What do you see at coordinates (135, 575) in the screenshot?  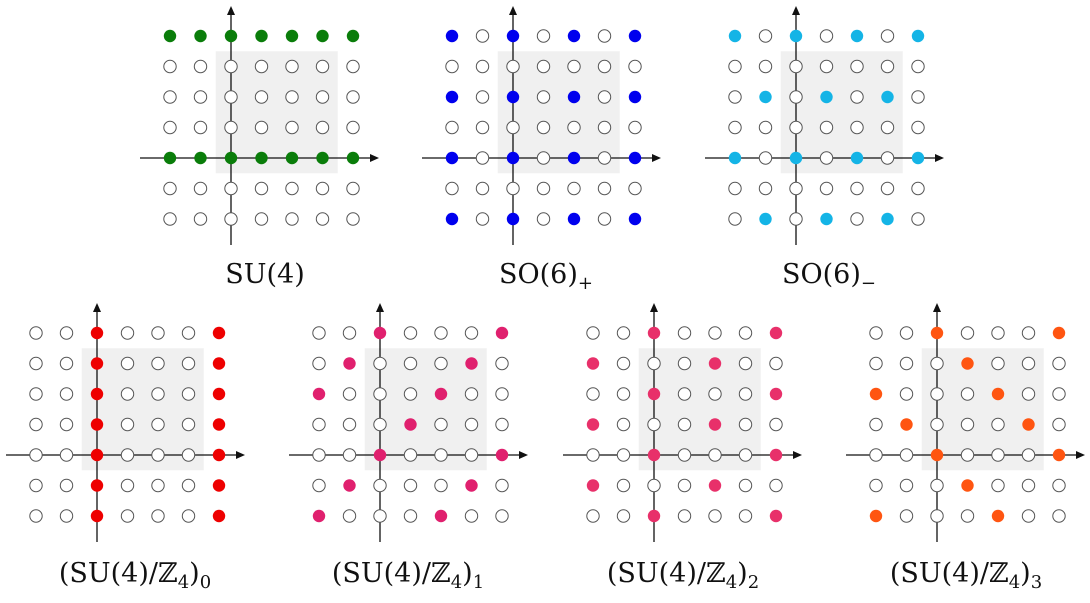 I see `panel-label: (SU(4)/ℤ4)0` at bounding box center [135, 575].